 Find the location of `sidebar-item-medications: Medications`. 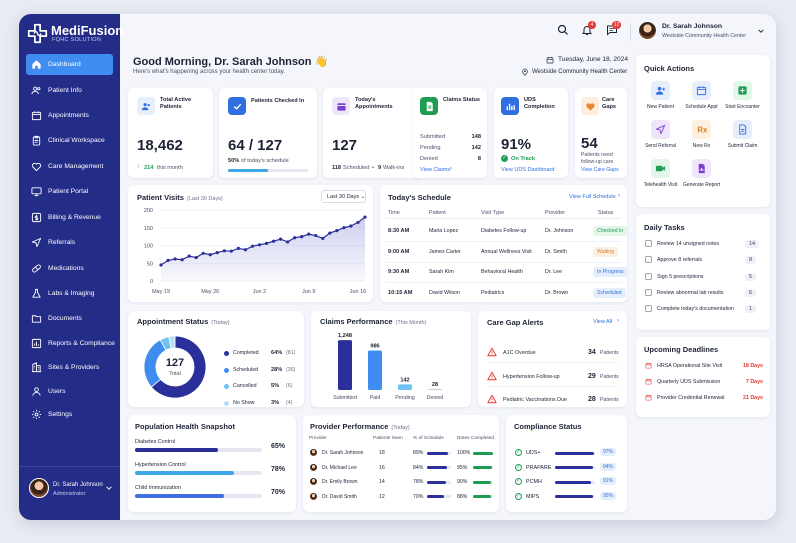

sidebar-item-medications: Medications is located at coordinates (69, 268).